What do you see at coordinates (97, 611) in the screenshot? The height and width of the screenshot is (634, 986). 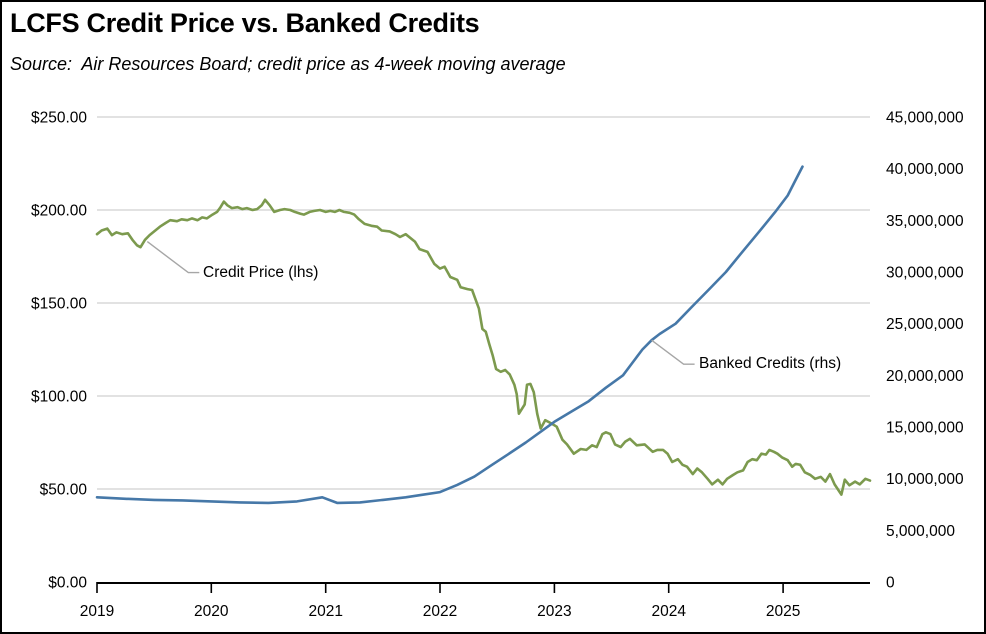 I see `x-axis-tick-label: 2019` at bounding box center [97, 611].